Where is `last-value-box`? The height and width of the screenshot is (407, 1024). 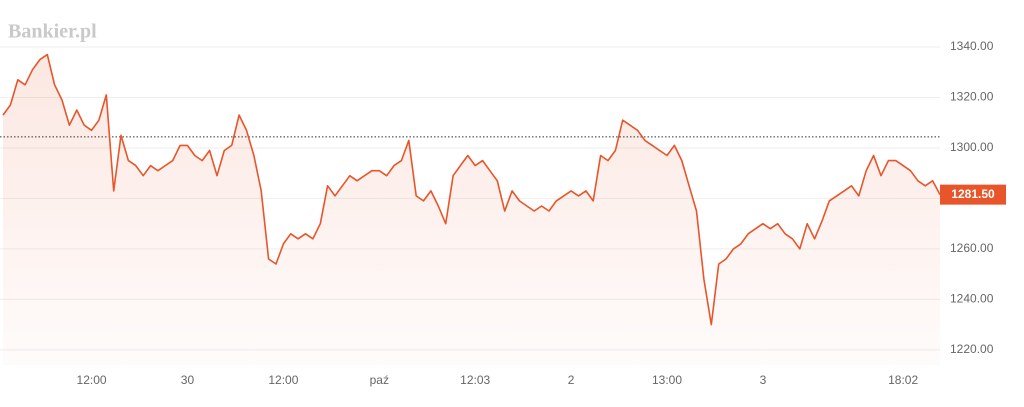
last-value-box is located at coordinates (973, 194).